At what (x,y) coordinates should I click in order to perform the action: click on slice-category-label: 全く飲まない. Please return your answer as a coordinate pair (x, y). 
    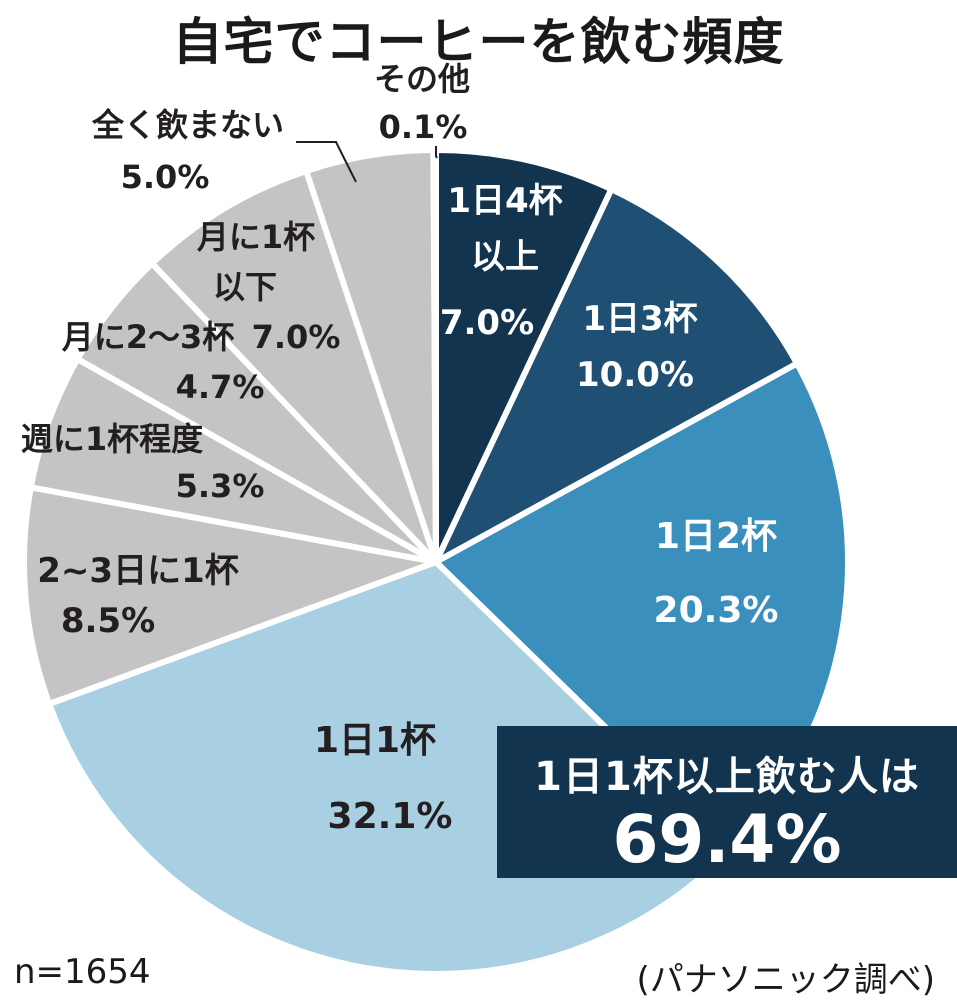
    Looking at the image, I should click on (187, 125).